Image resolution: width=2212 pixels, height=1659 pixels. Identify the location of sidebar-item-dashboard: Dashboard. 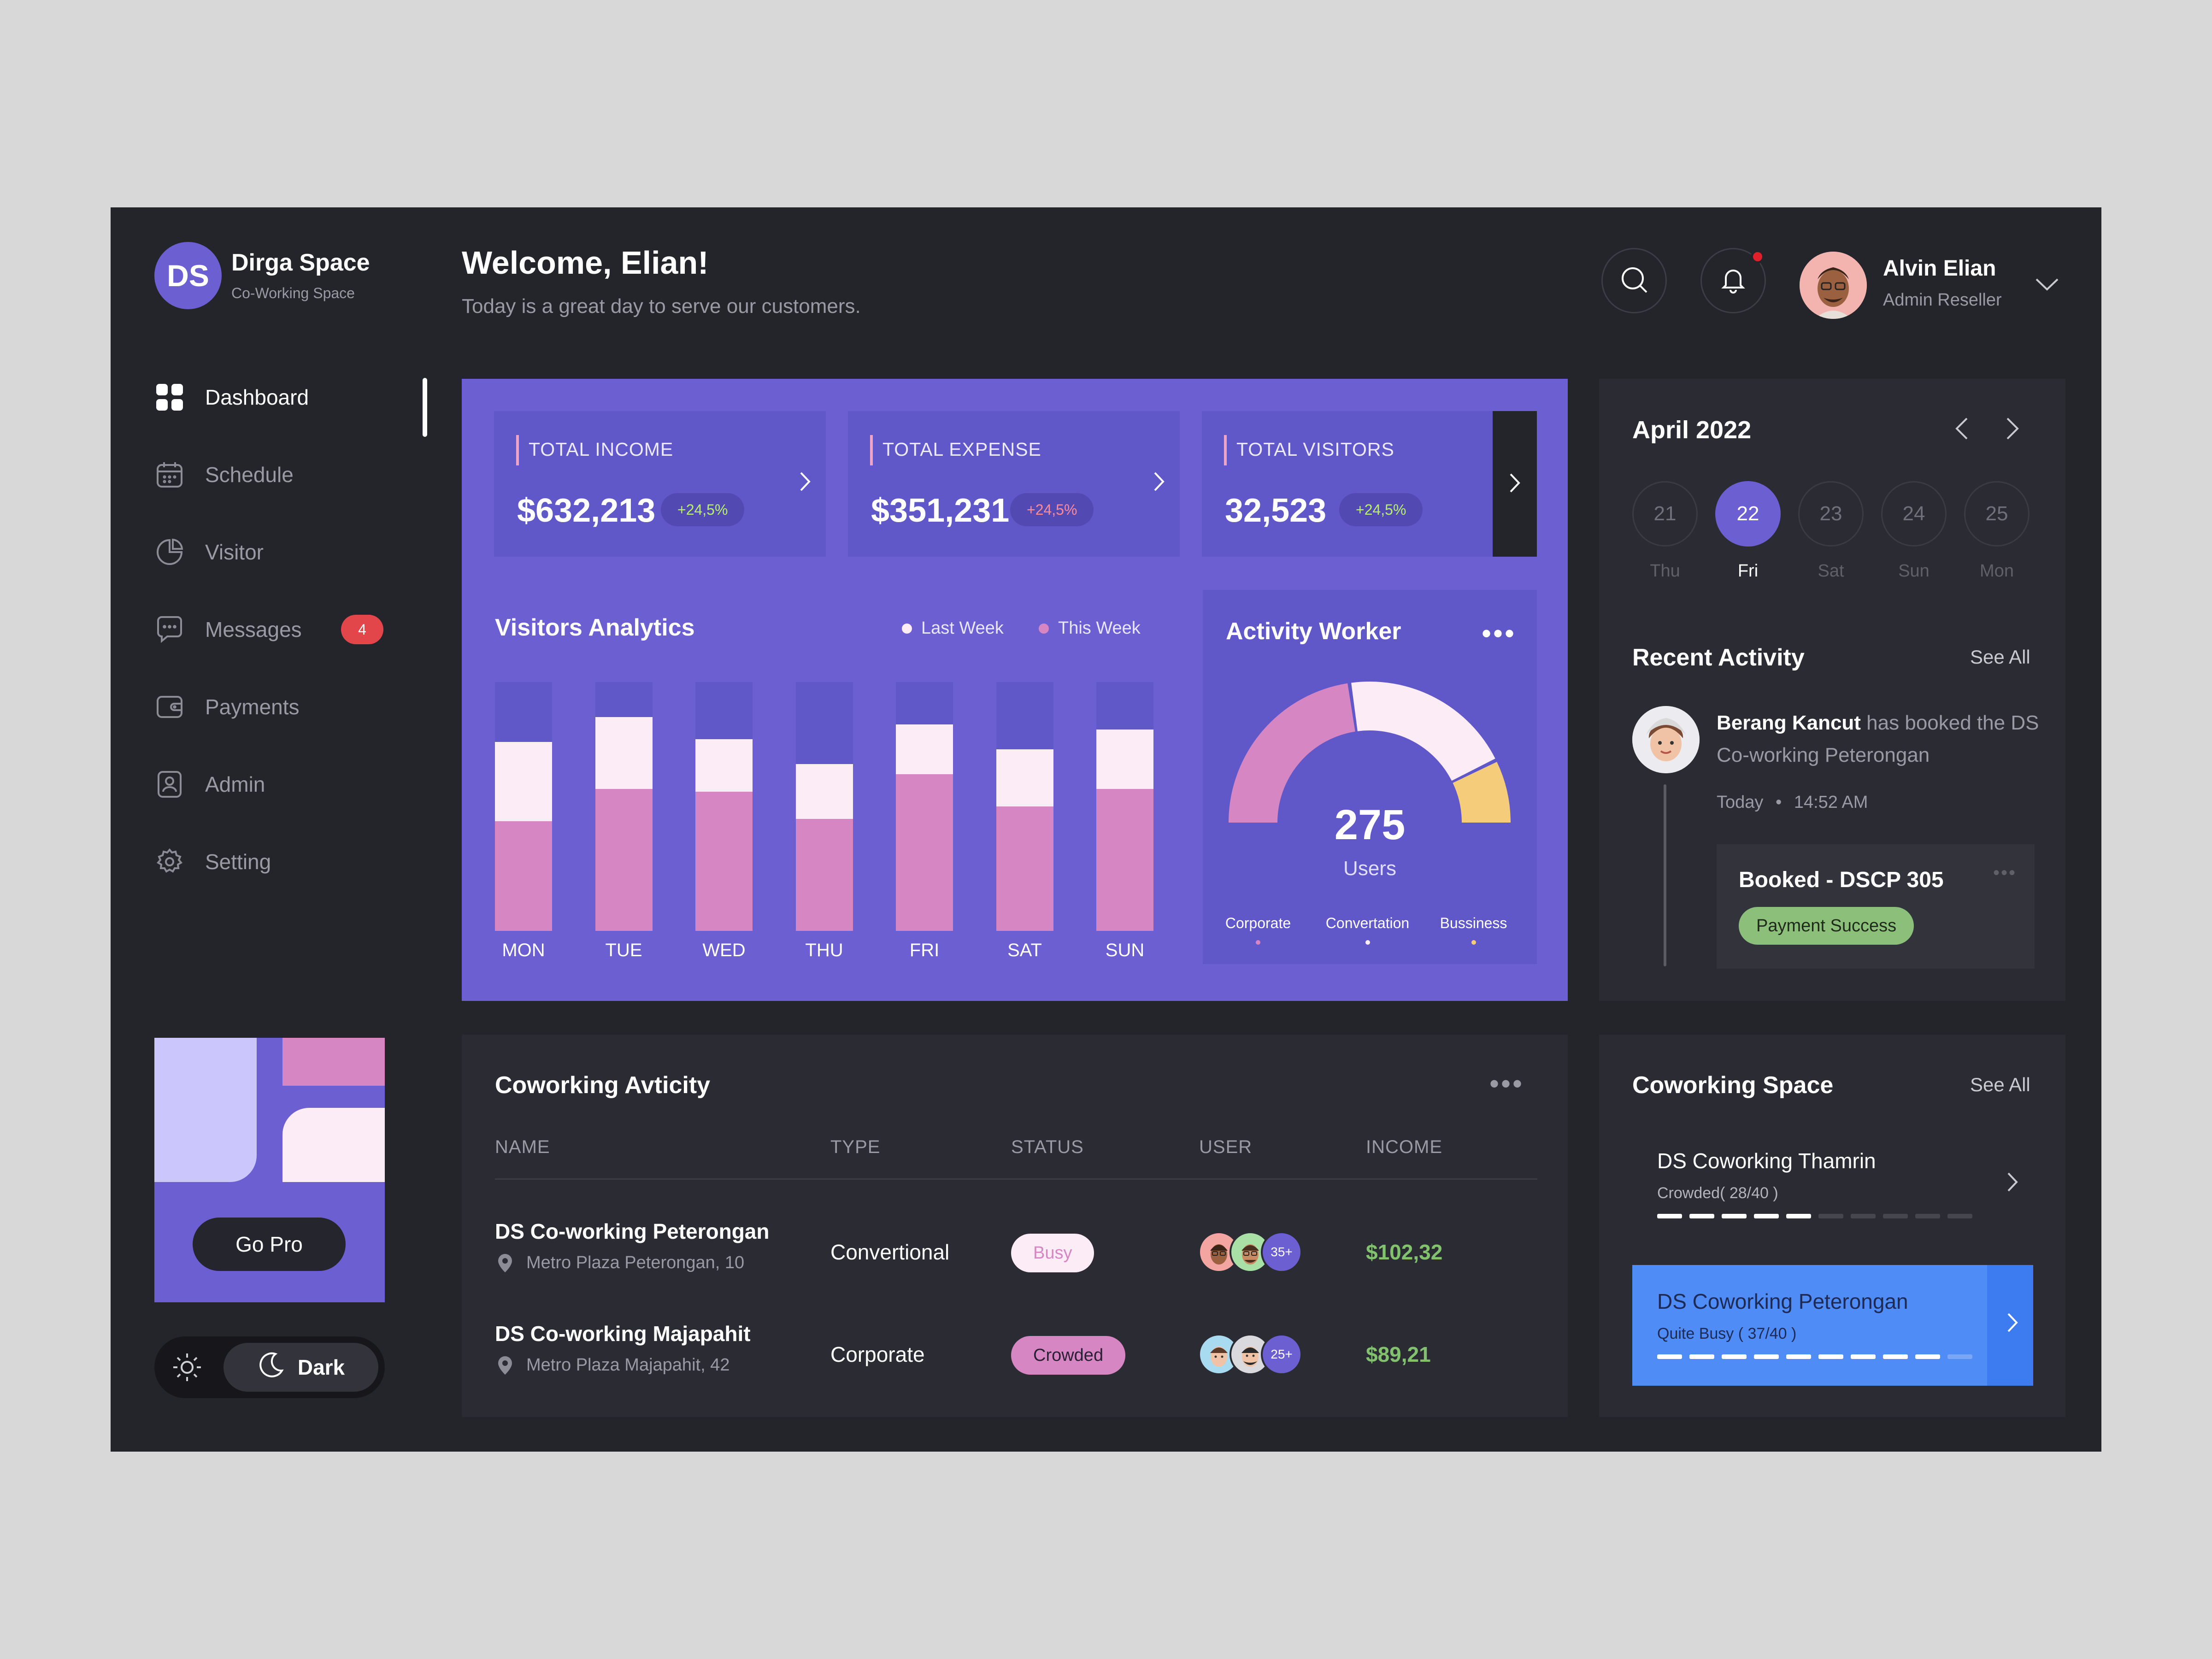
(269, 397).